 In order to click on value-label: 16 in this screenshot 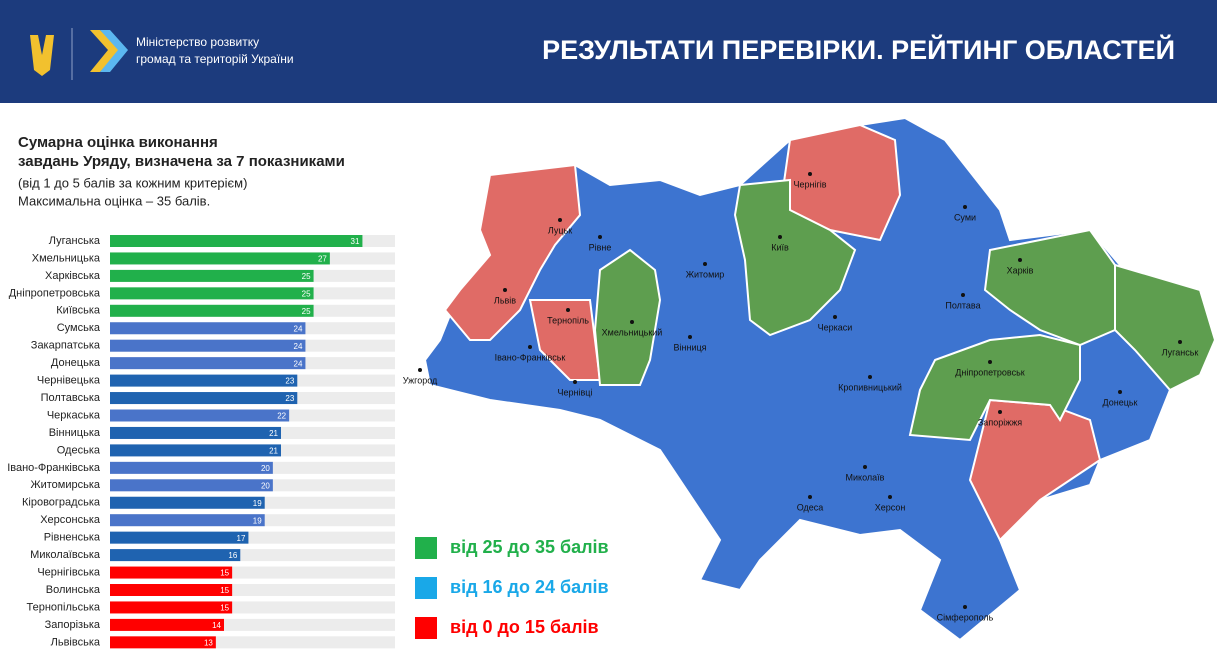, I will do `click(232, 555)`.